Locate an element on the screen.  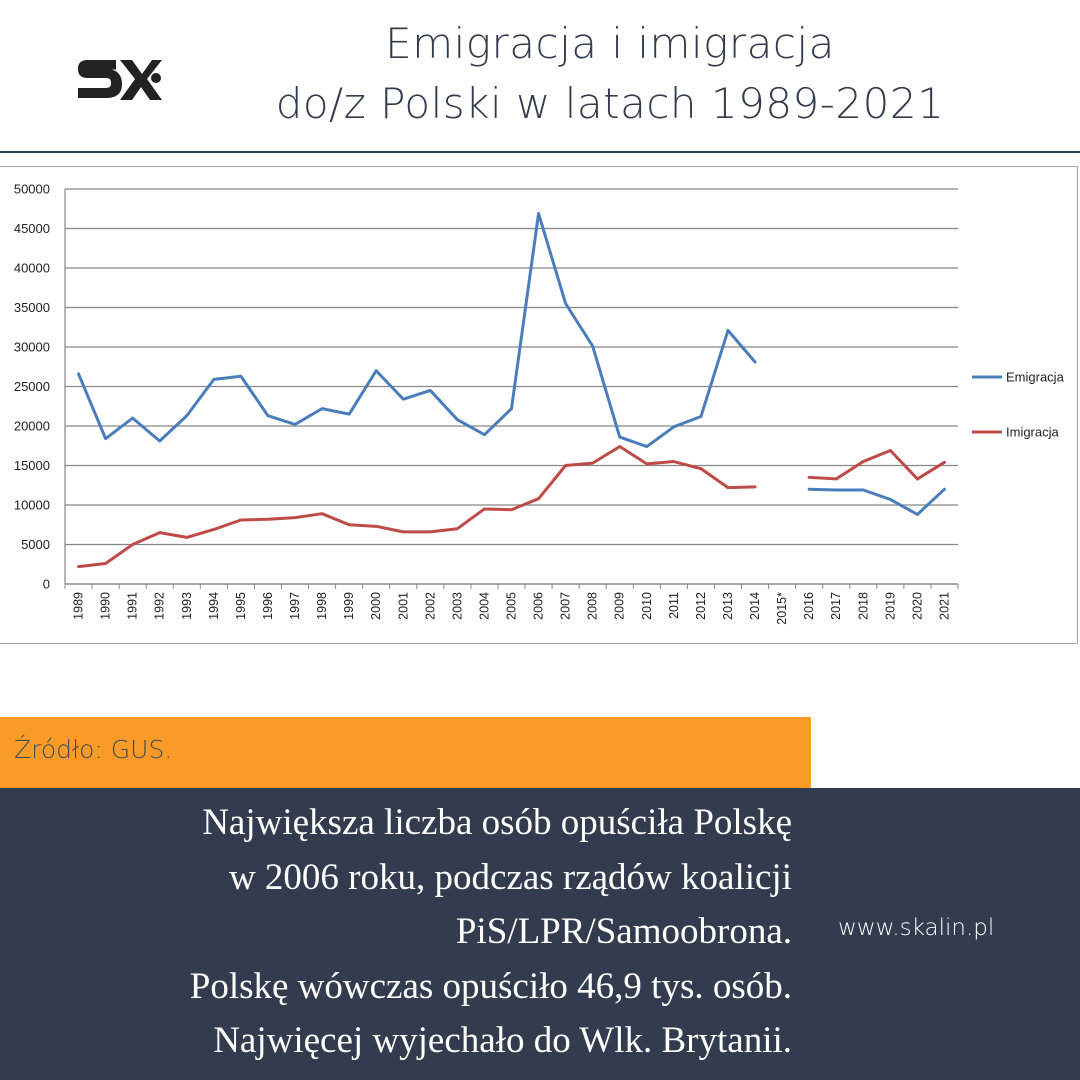
x-tick-label: 2019 is located at coordinates (890, 606).